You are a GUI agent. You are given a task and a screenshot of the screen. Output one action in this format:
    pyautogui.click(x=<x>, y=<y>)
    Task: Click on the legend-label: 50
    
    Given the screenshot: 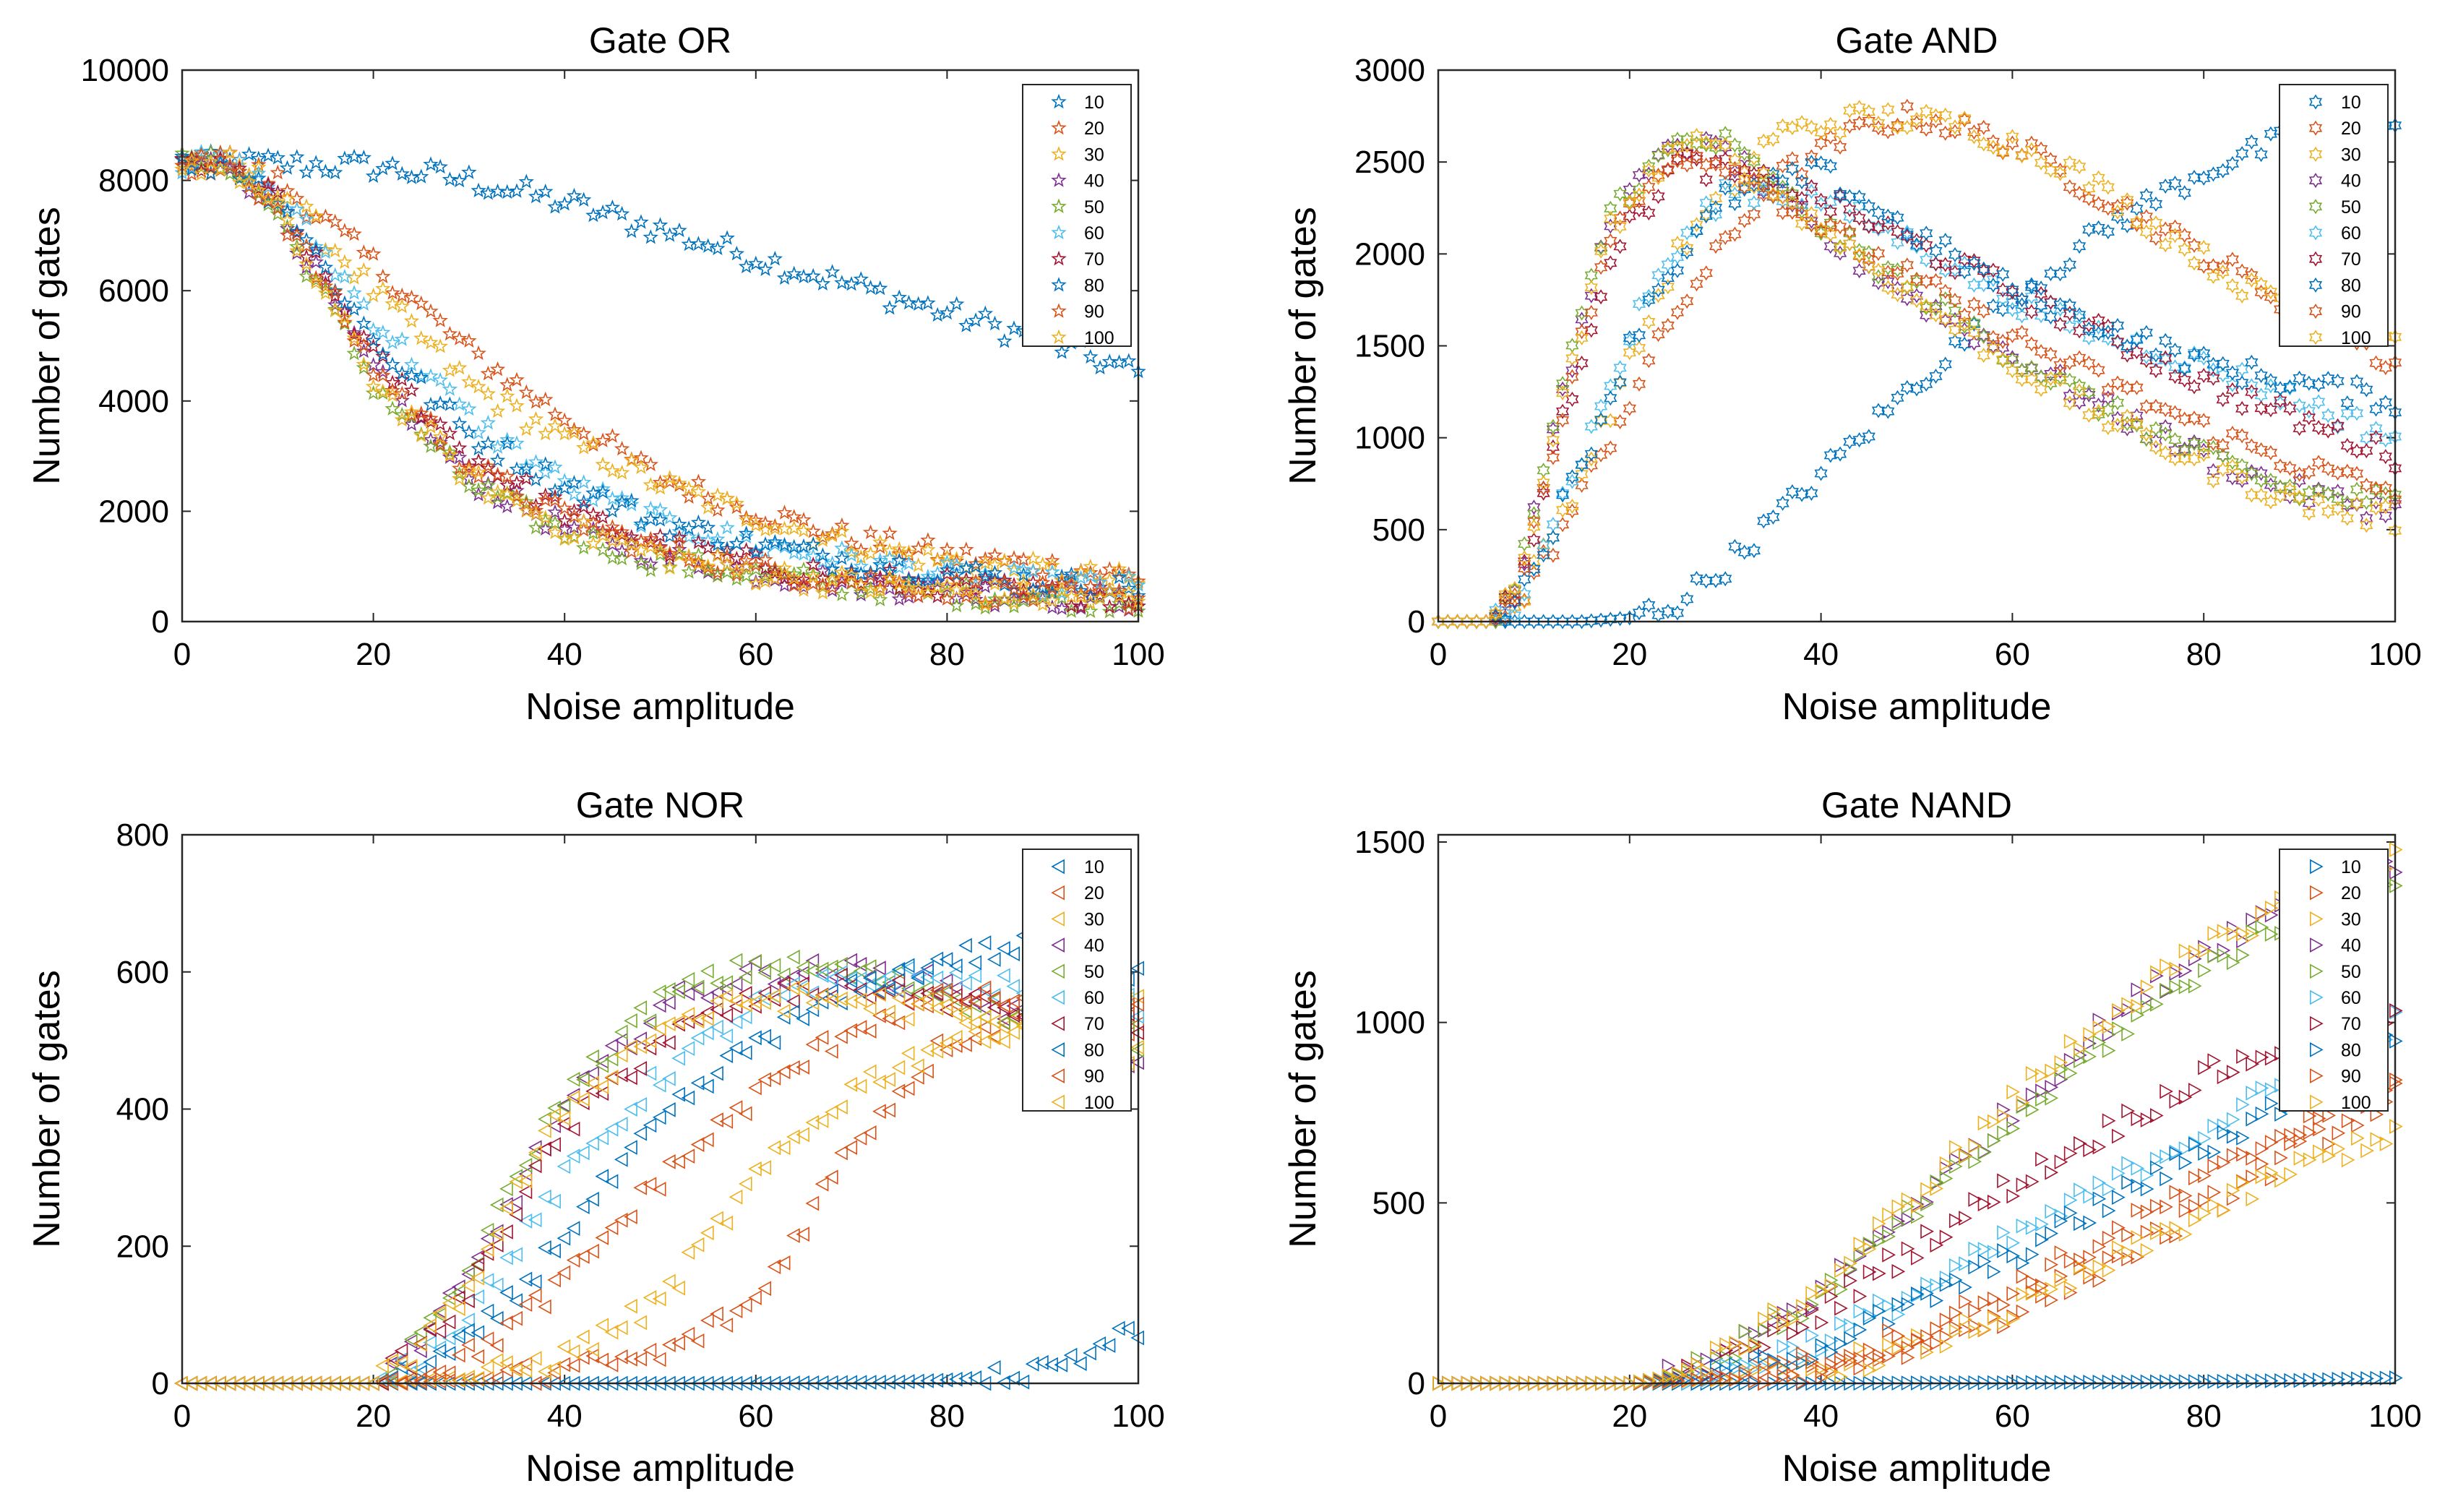 What is the action you would take?
    pyautogui.click(x=1094, y=972)
    